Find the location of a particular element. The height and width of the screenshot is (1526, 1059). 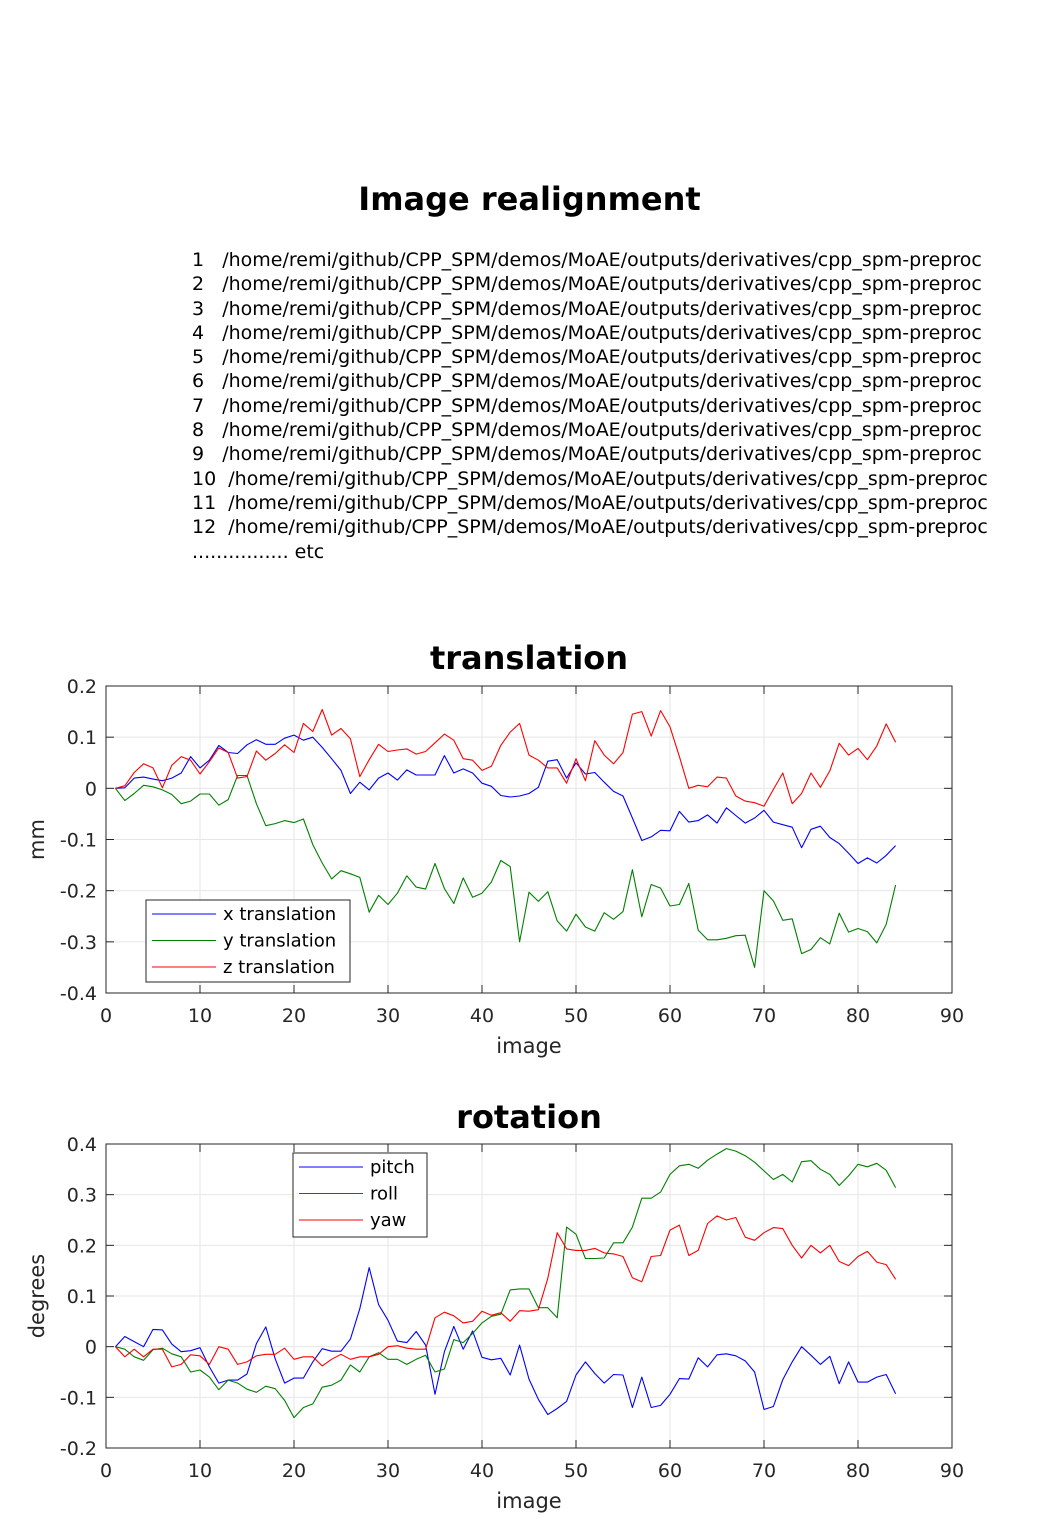

legend-label: y translation is located at coordinates (279, 941).